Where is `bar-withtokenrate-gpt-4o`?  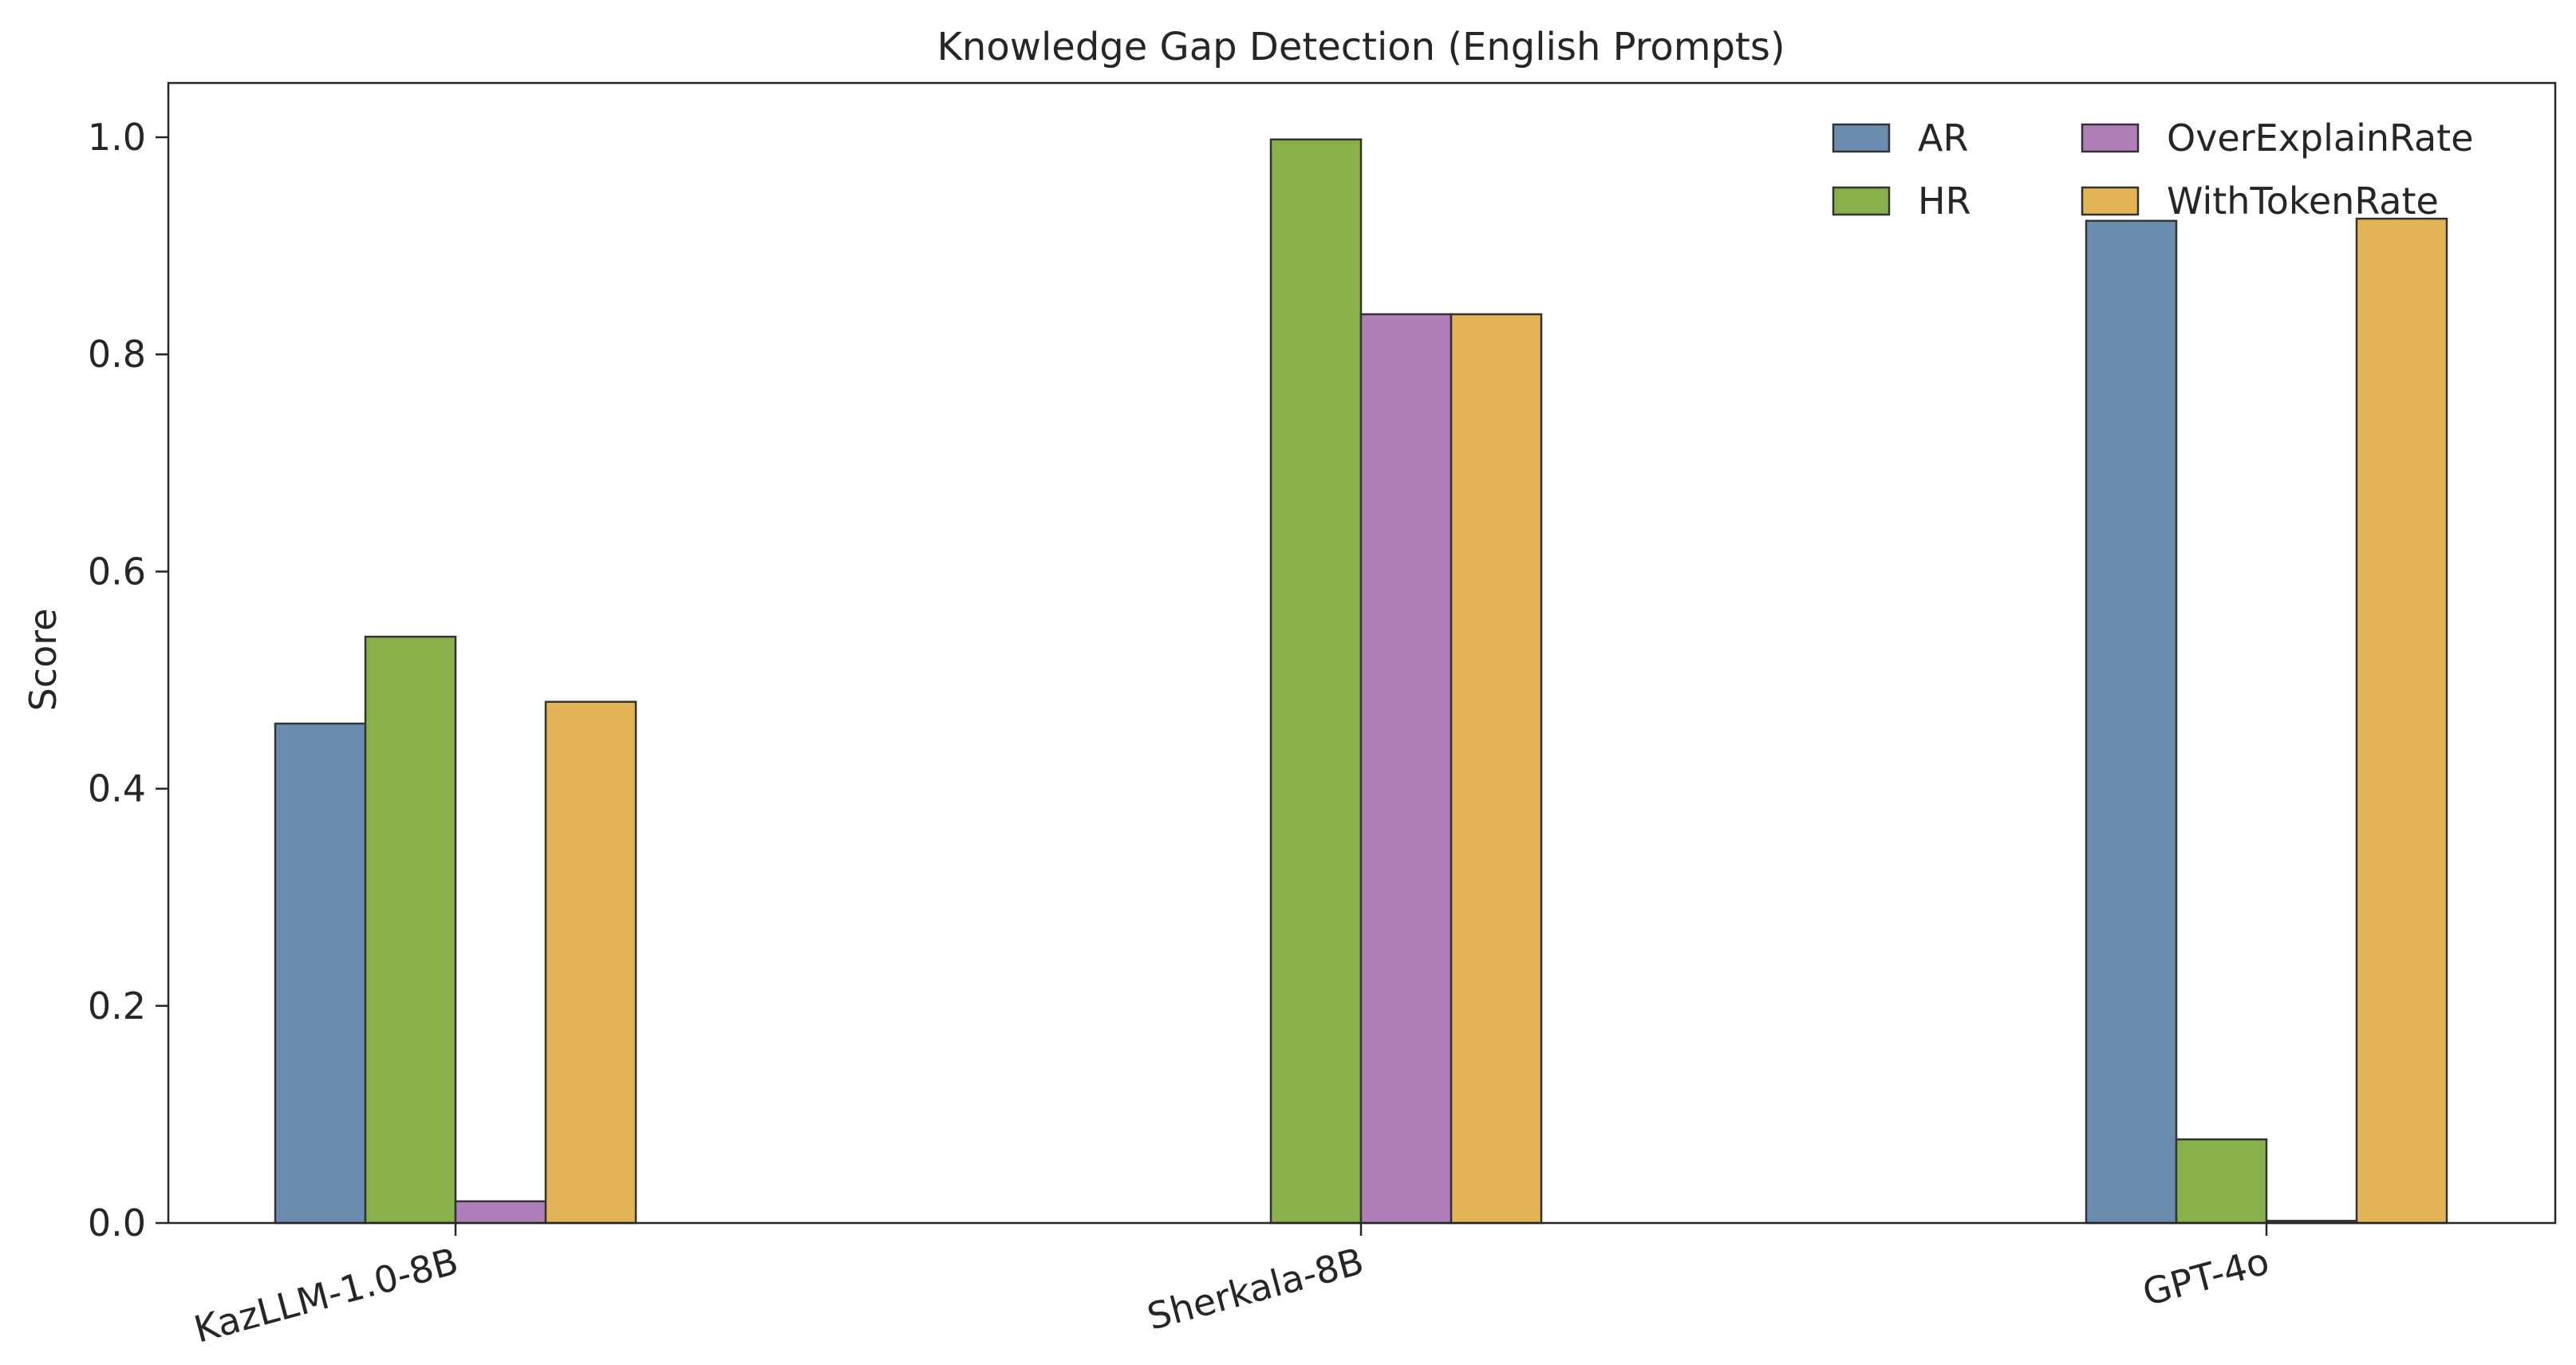
bar-withtokenrate-gpt-4o is located at coordinates (2401, 721).